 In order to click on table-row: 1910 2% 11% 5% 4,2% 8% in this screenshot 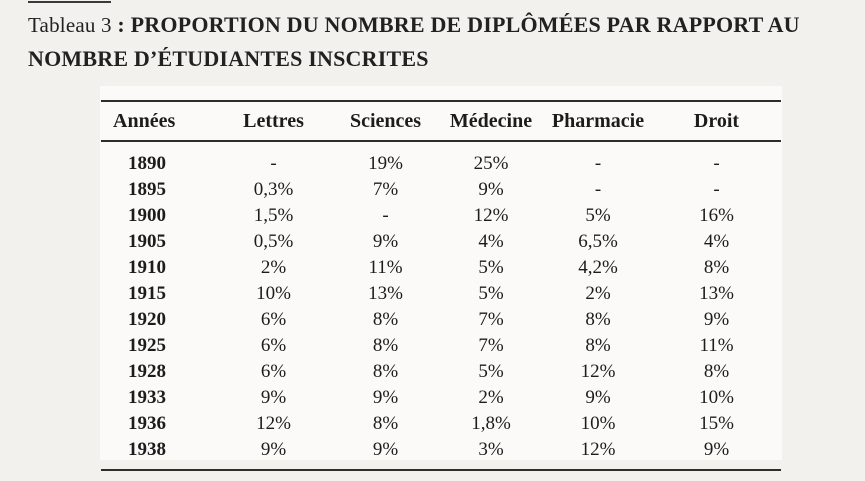, I will do `click(441, 268)`.